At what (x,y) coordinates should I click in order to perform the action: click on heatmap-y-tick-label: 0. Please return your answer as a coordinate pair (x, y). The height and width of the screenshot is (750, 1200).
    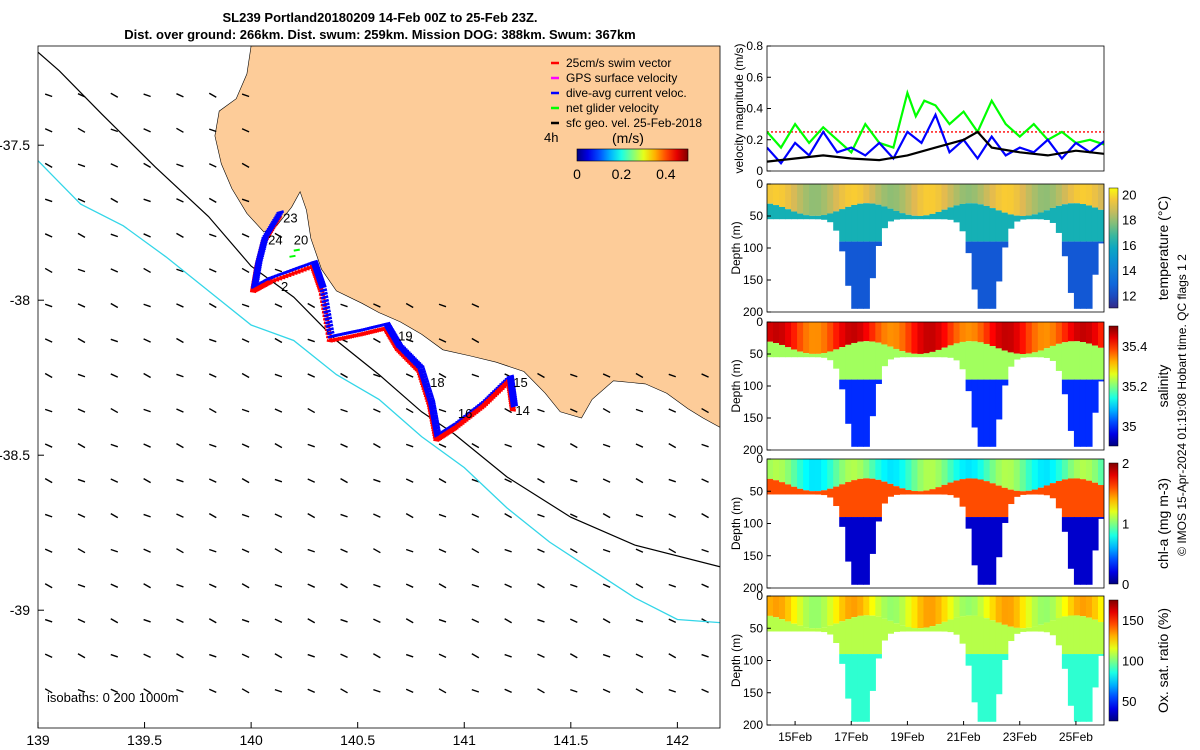
    Looking at the image, I should click on (759, 459).